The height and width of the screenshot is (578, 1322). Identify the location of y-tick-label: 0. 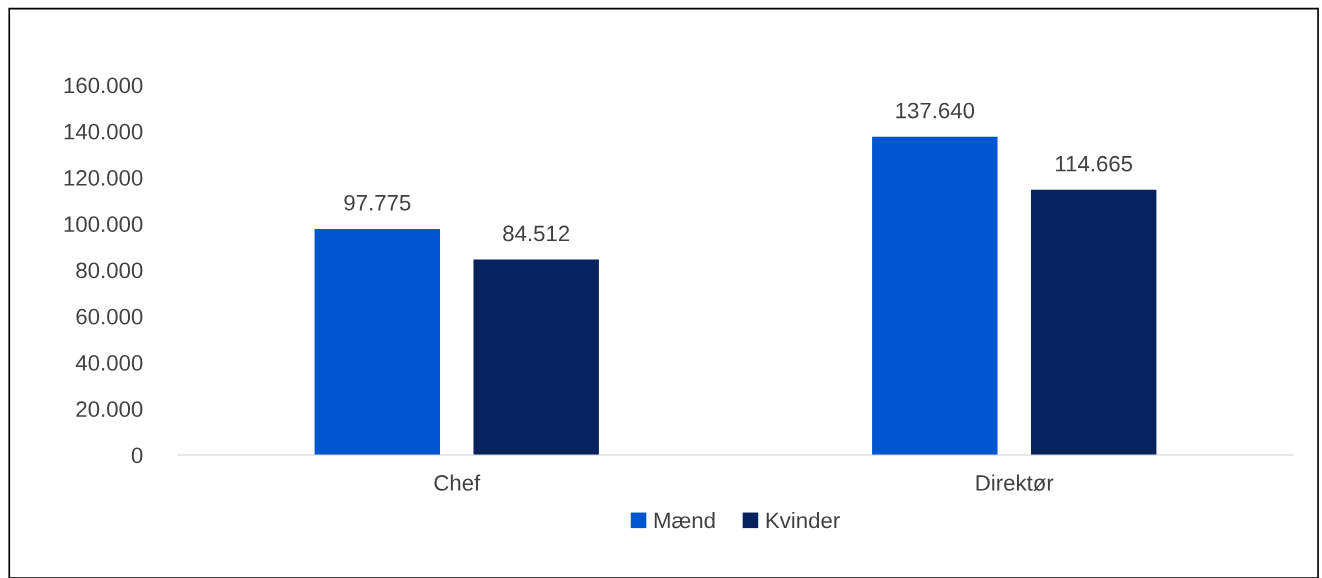
(137, 455).